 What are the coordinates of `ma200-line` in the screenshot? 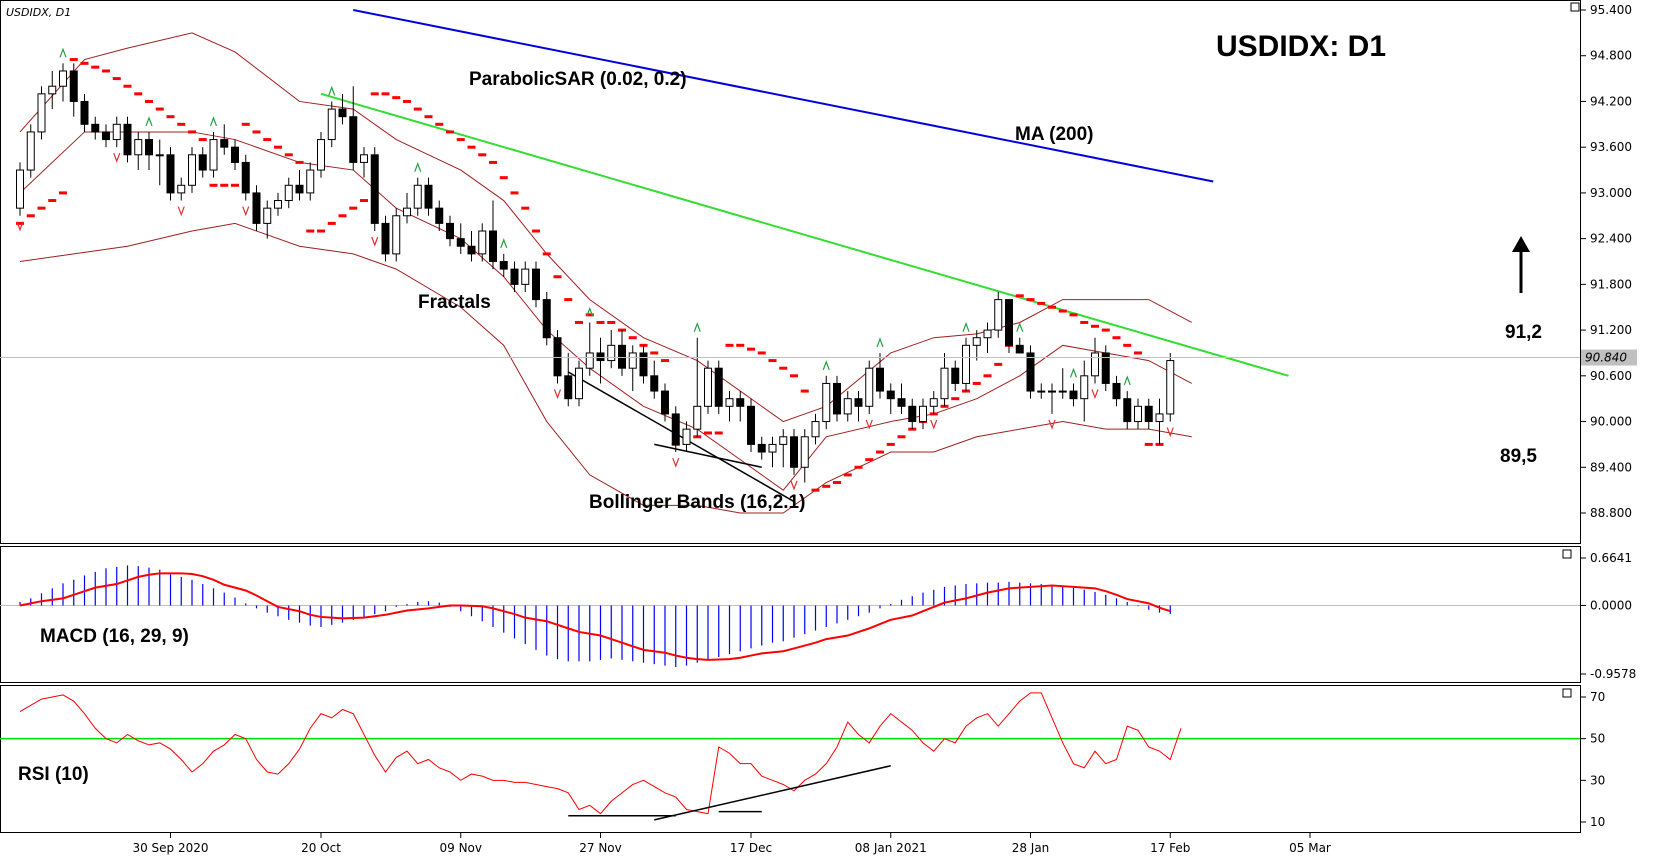 It's located at (783, 96).